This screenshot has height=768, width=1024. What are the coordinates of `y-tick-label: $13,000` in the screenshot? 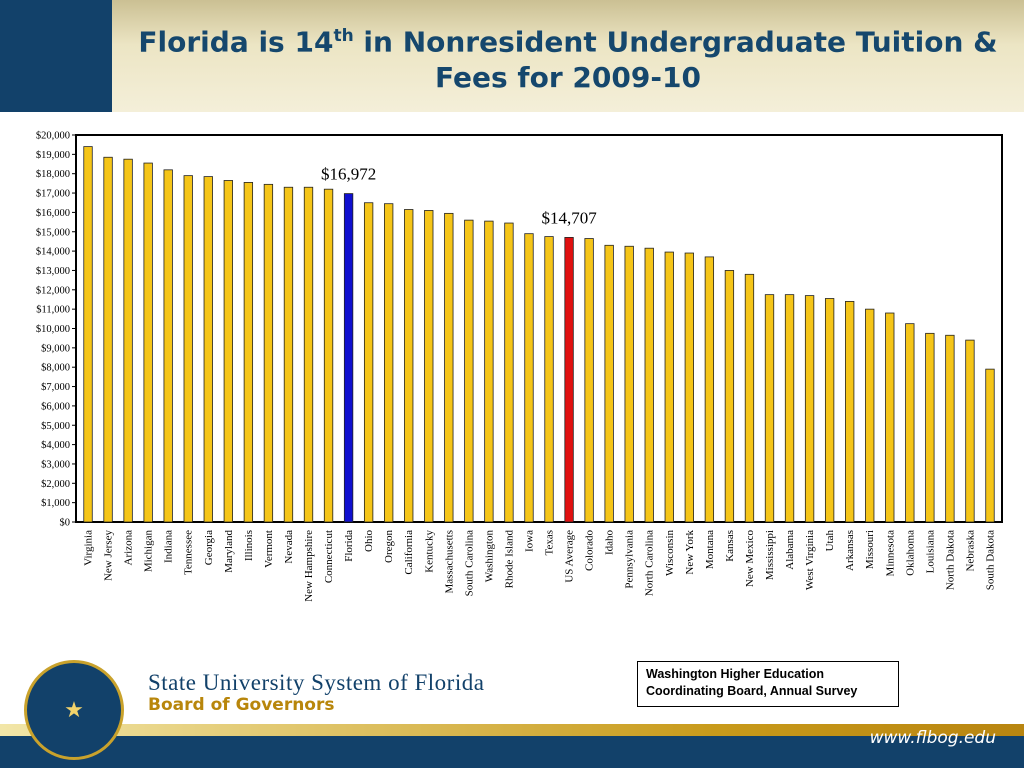 It's located at (53, 271).